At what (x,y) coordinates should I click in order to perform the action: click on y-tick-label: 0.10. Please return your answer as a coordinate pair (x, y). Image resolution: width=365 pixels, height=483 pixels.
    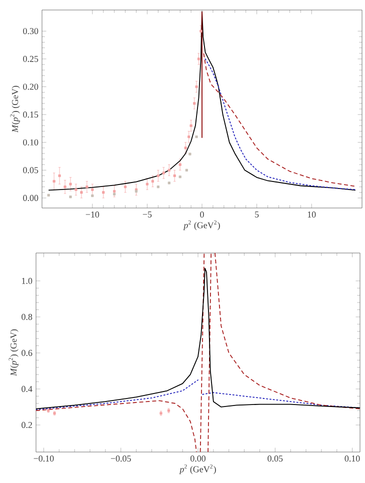
    Looking at the image, I should click on (30, 142).